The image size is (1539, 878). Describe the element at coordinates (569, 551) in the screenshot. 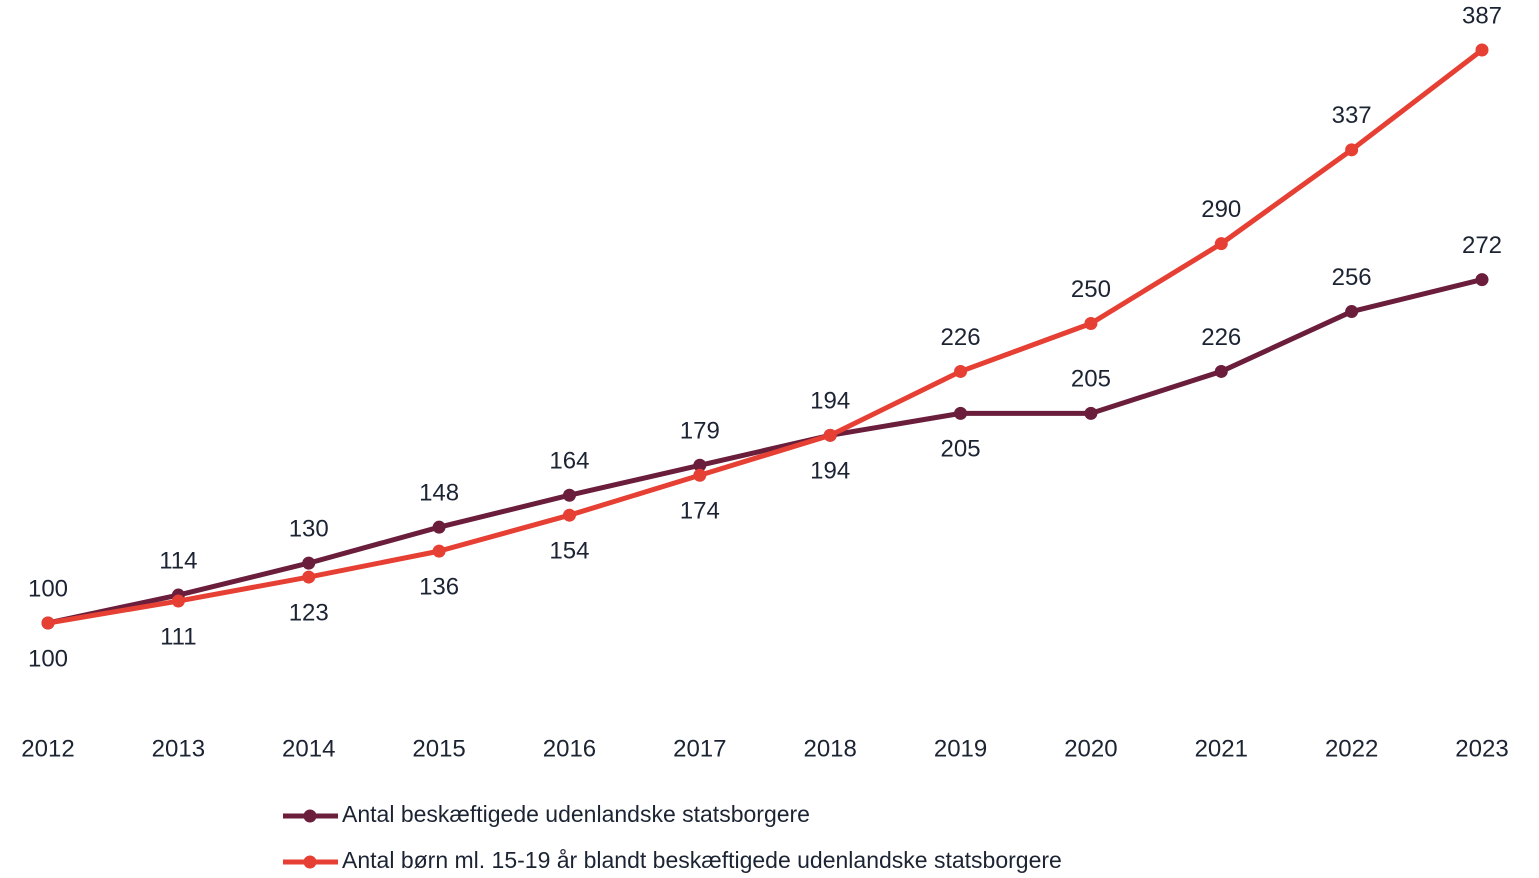

I see `data-label: 154` at that location.